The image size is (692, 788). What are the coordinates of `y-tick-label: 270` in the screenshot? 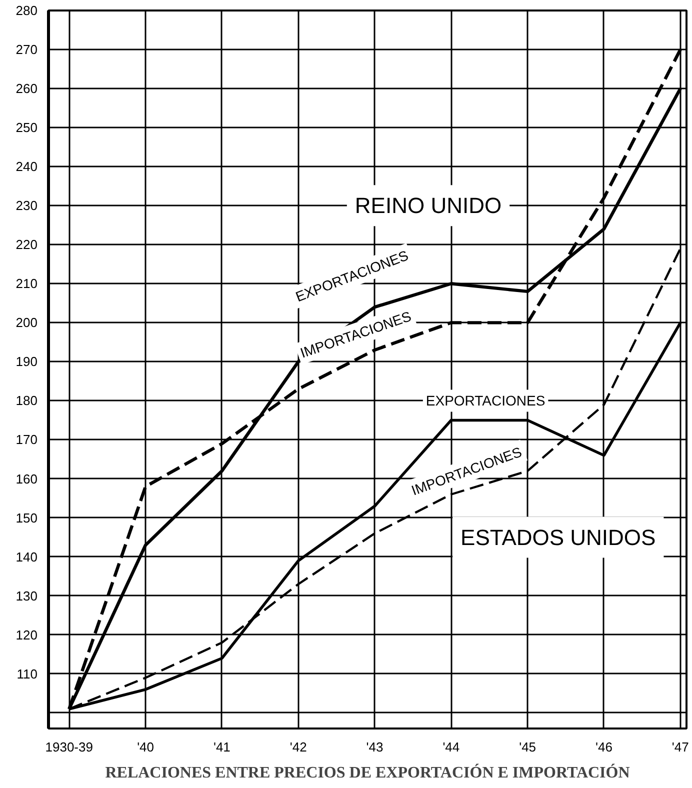 It's located at (27, 50).